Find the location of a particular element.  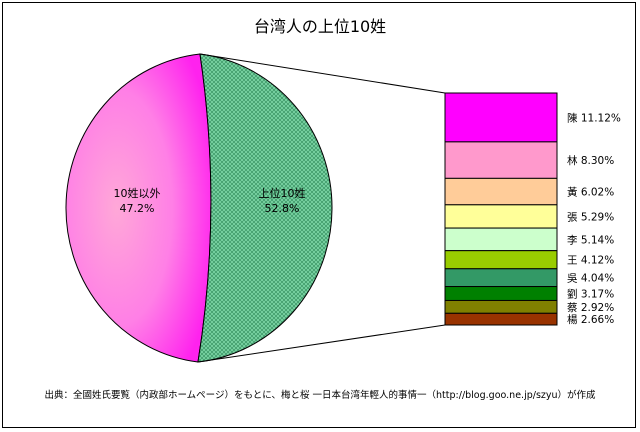

bar-label-5: 李 5.14% is located at coordinates (590, 239).